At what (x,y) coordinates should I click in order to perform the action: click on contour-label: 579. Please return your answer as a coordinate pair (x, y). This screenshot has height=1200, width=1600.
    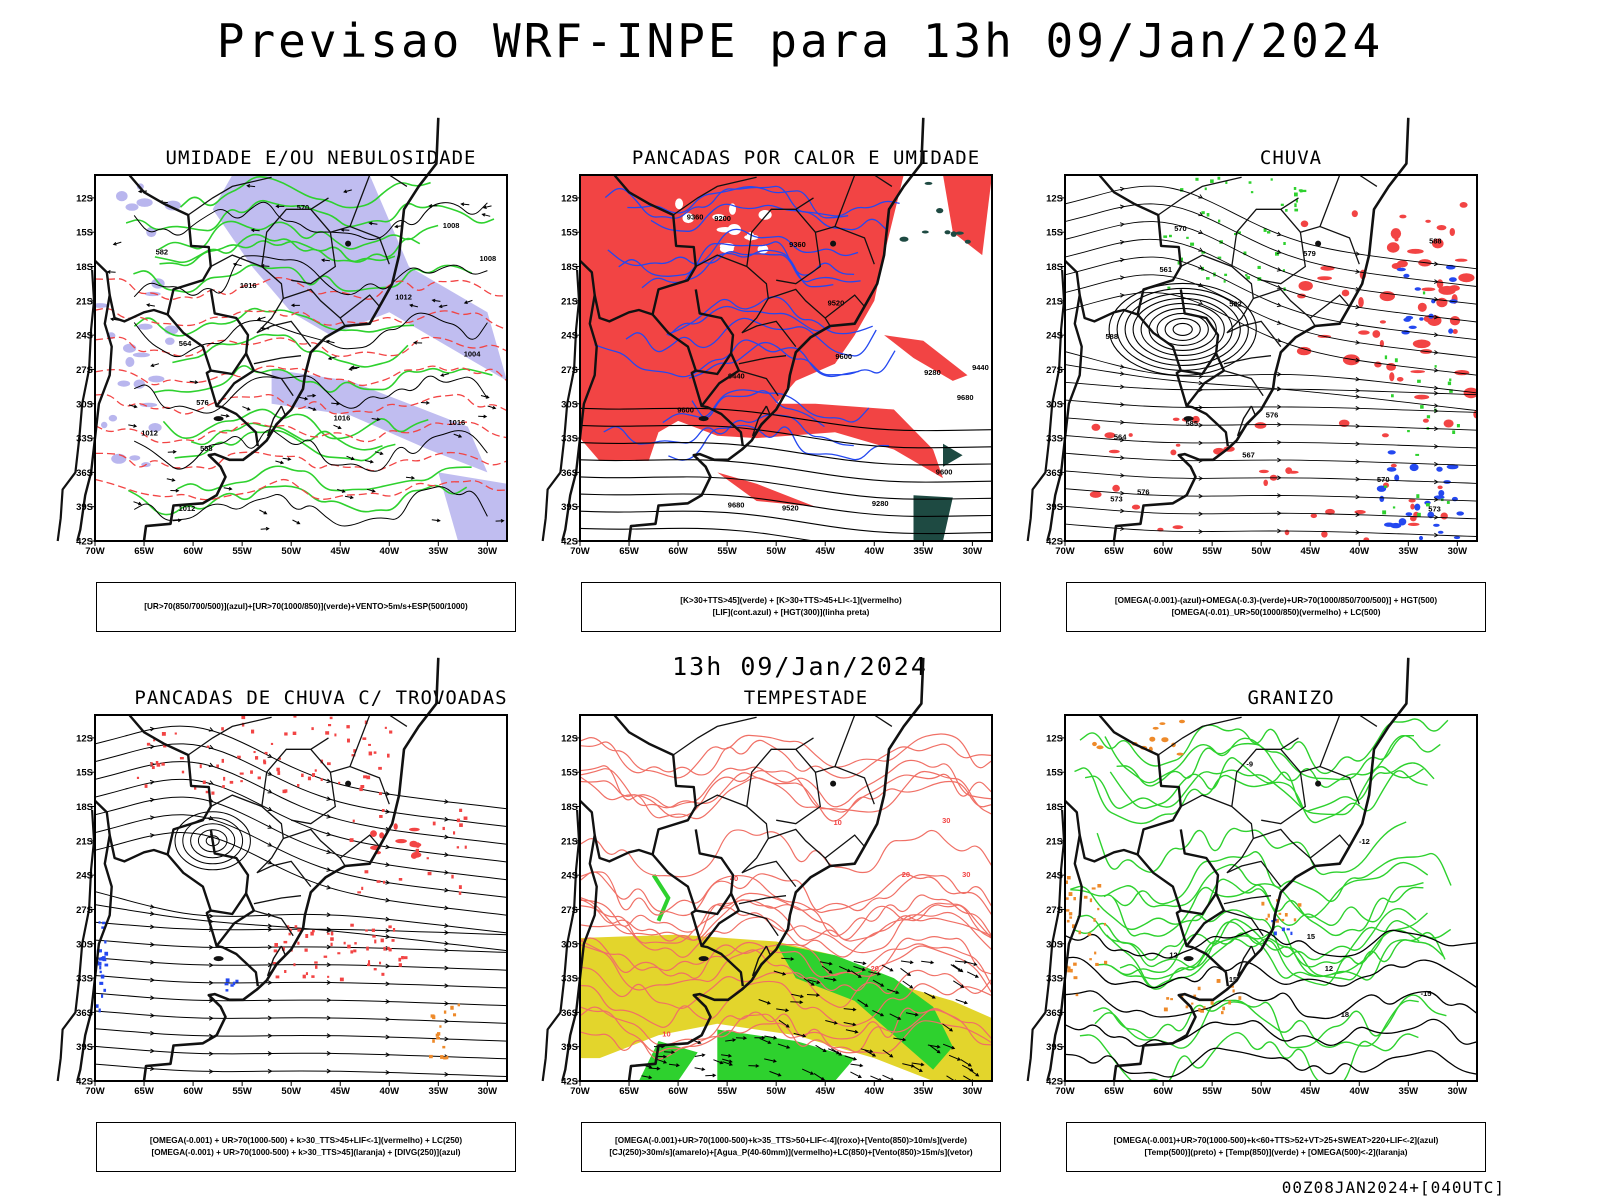
    Looking at the image, I should click on (1309, 253).